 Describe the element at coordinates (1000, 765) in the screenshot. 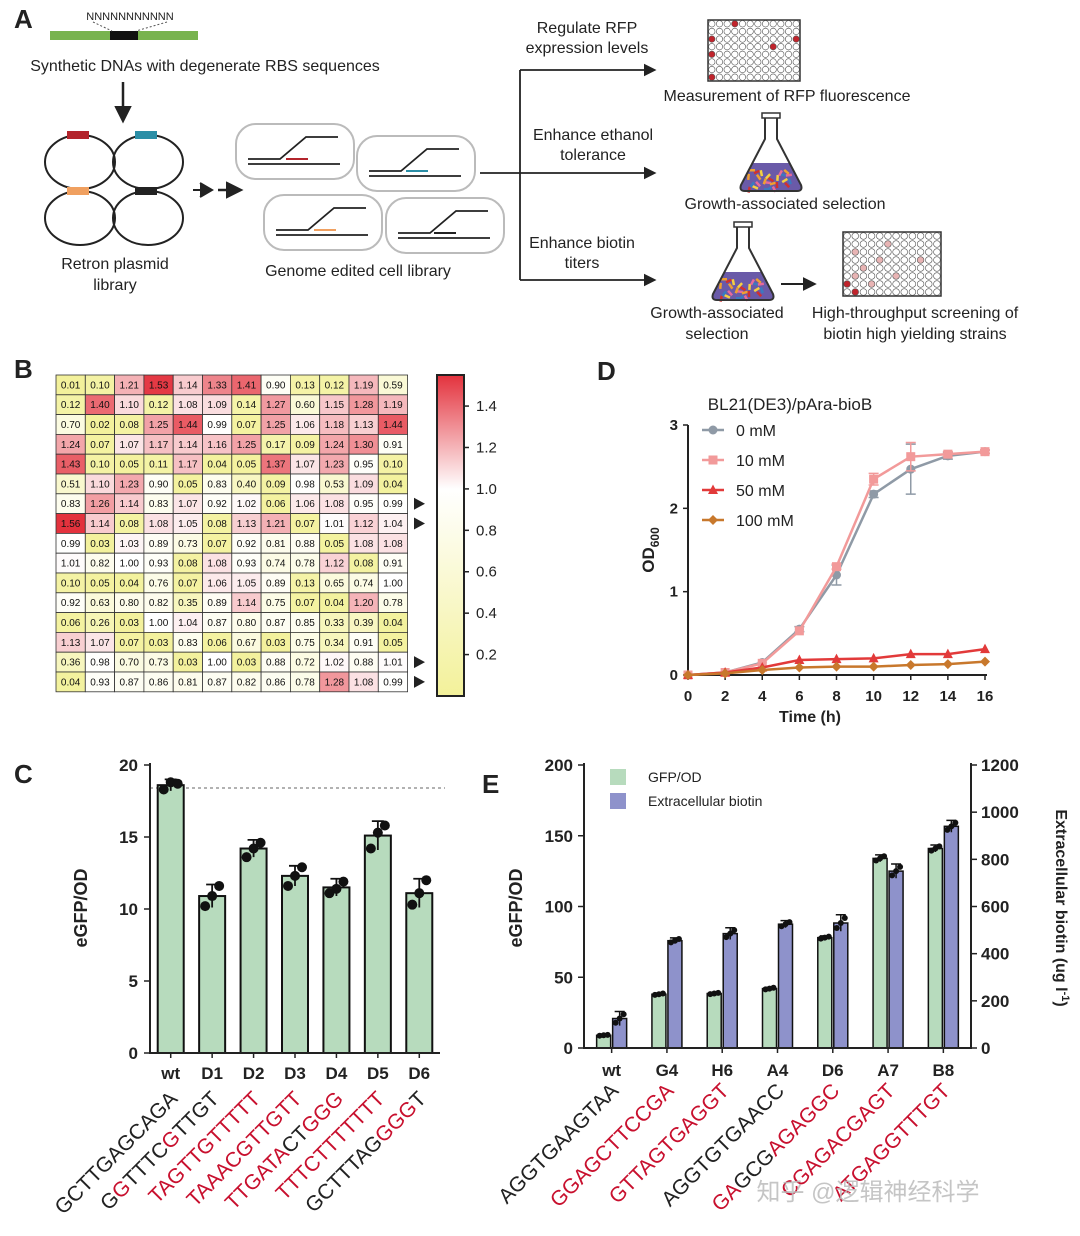

I see `y2-tick-label: 1200` at that location.